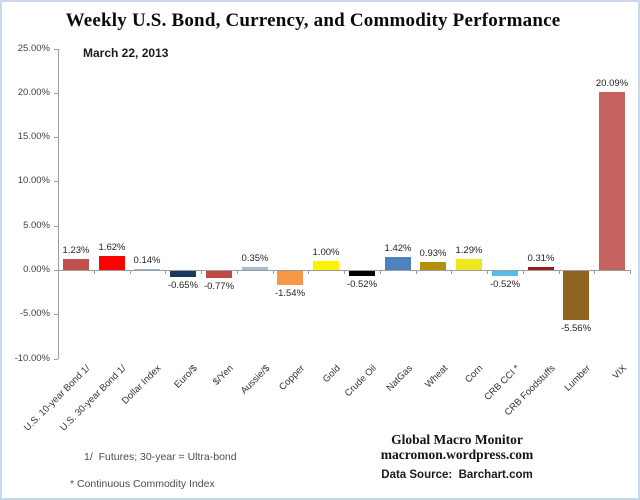 The image size is (640, 500). What do you see at coordinates (290, 293) in the screenshot?
I see `value-label-copper: -1.54%` at bounding box center [290, 293].